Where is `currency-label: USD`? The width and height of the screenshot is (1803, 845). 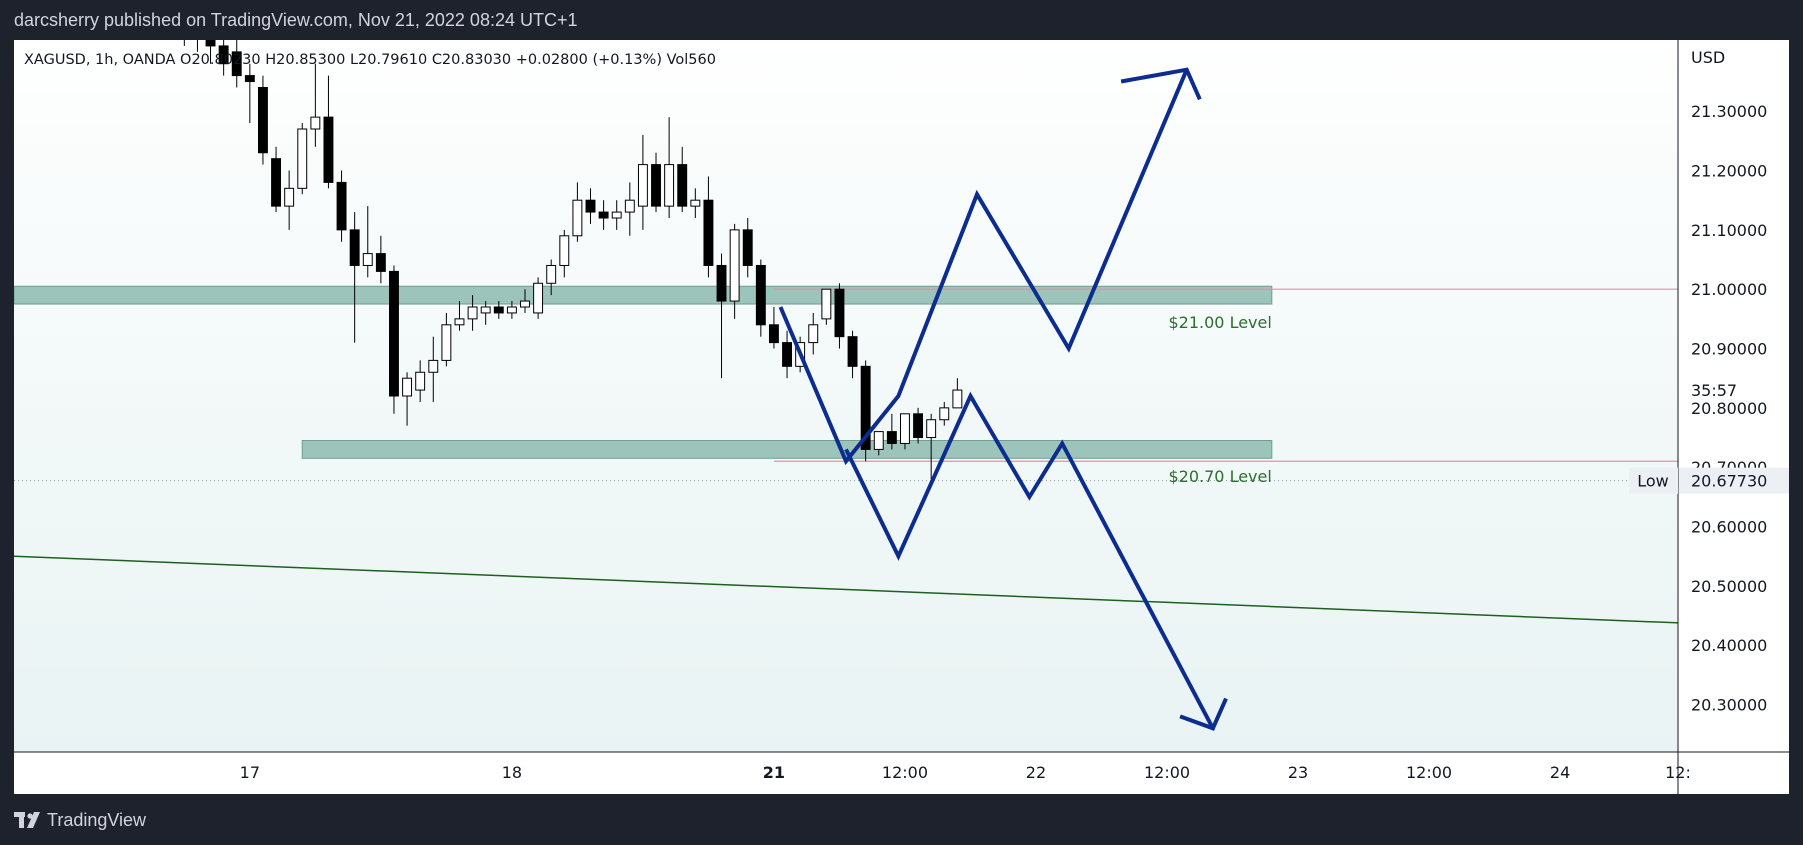
currency-label: USD is located at coordinates (1708, 57).